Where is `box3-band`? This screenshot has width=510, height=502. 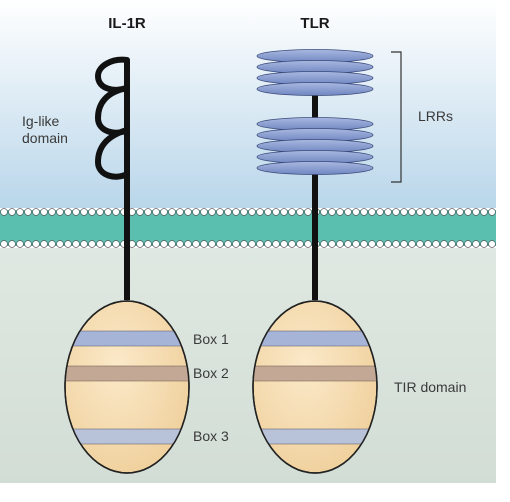 box3-band is located at coordinates (315, 436).